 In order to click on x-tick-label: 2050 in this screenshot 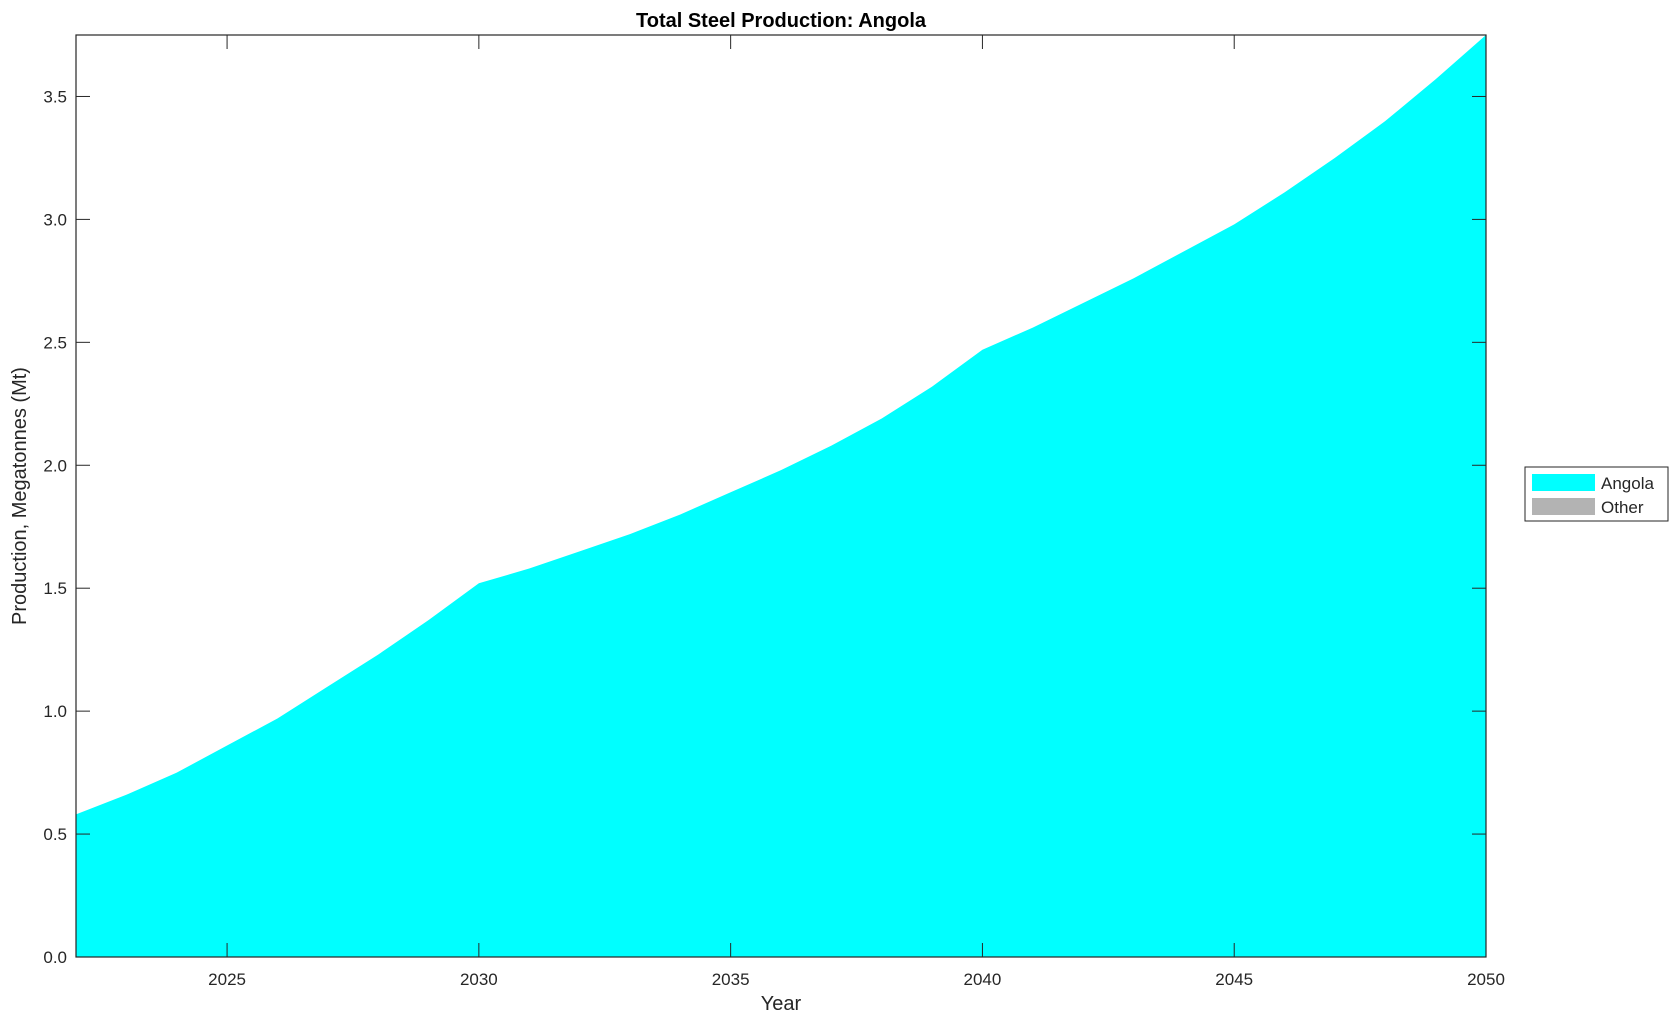, I will do `click(1486, 979)`.